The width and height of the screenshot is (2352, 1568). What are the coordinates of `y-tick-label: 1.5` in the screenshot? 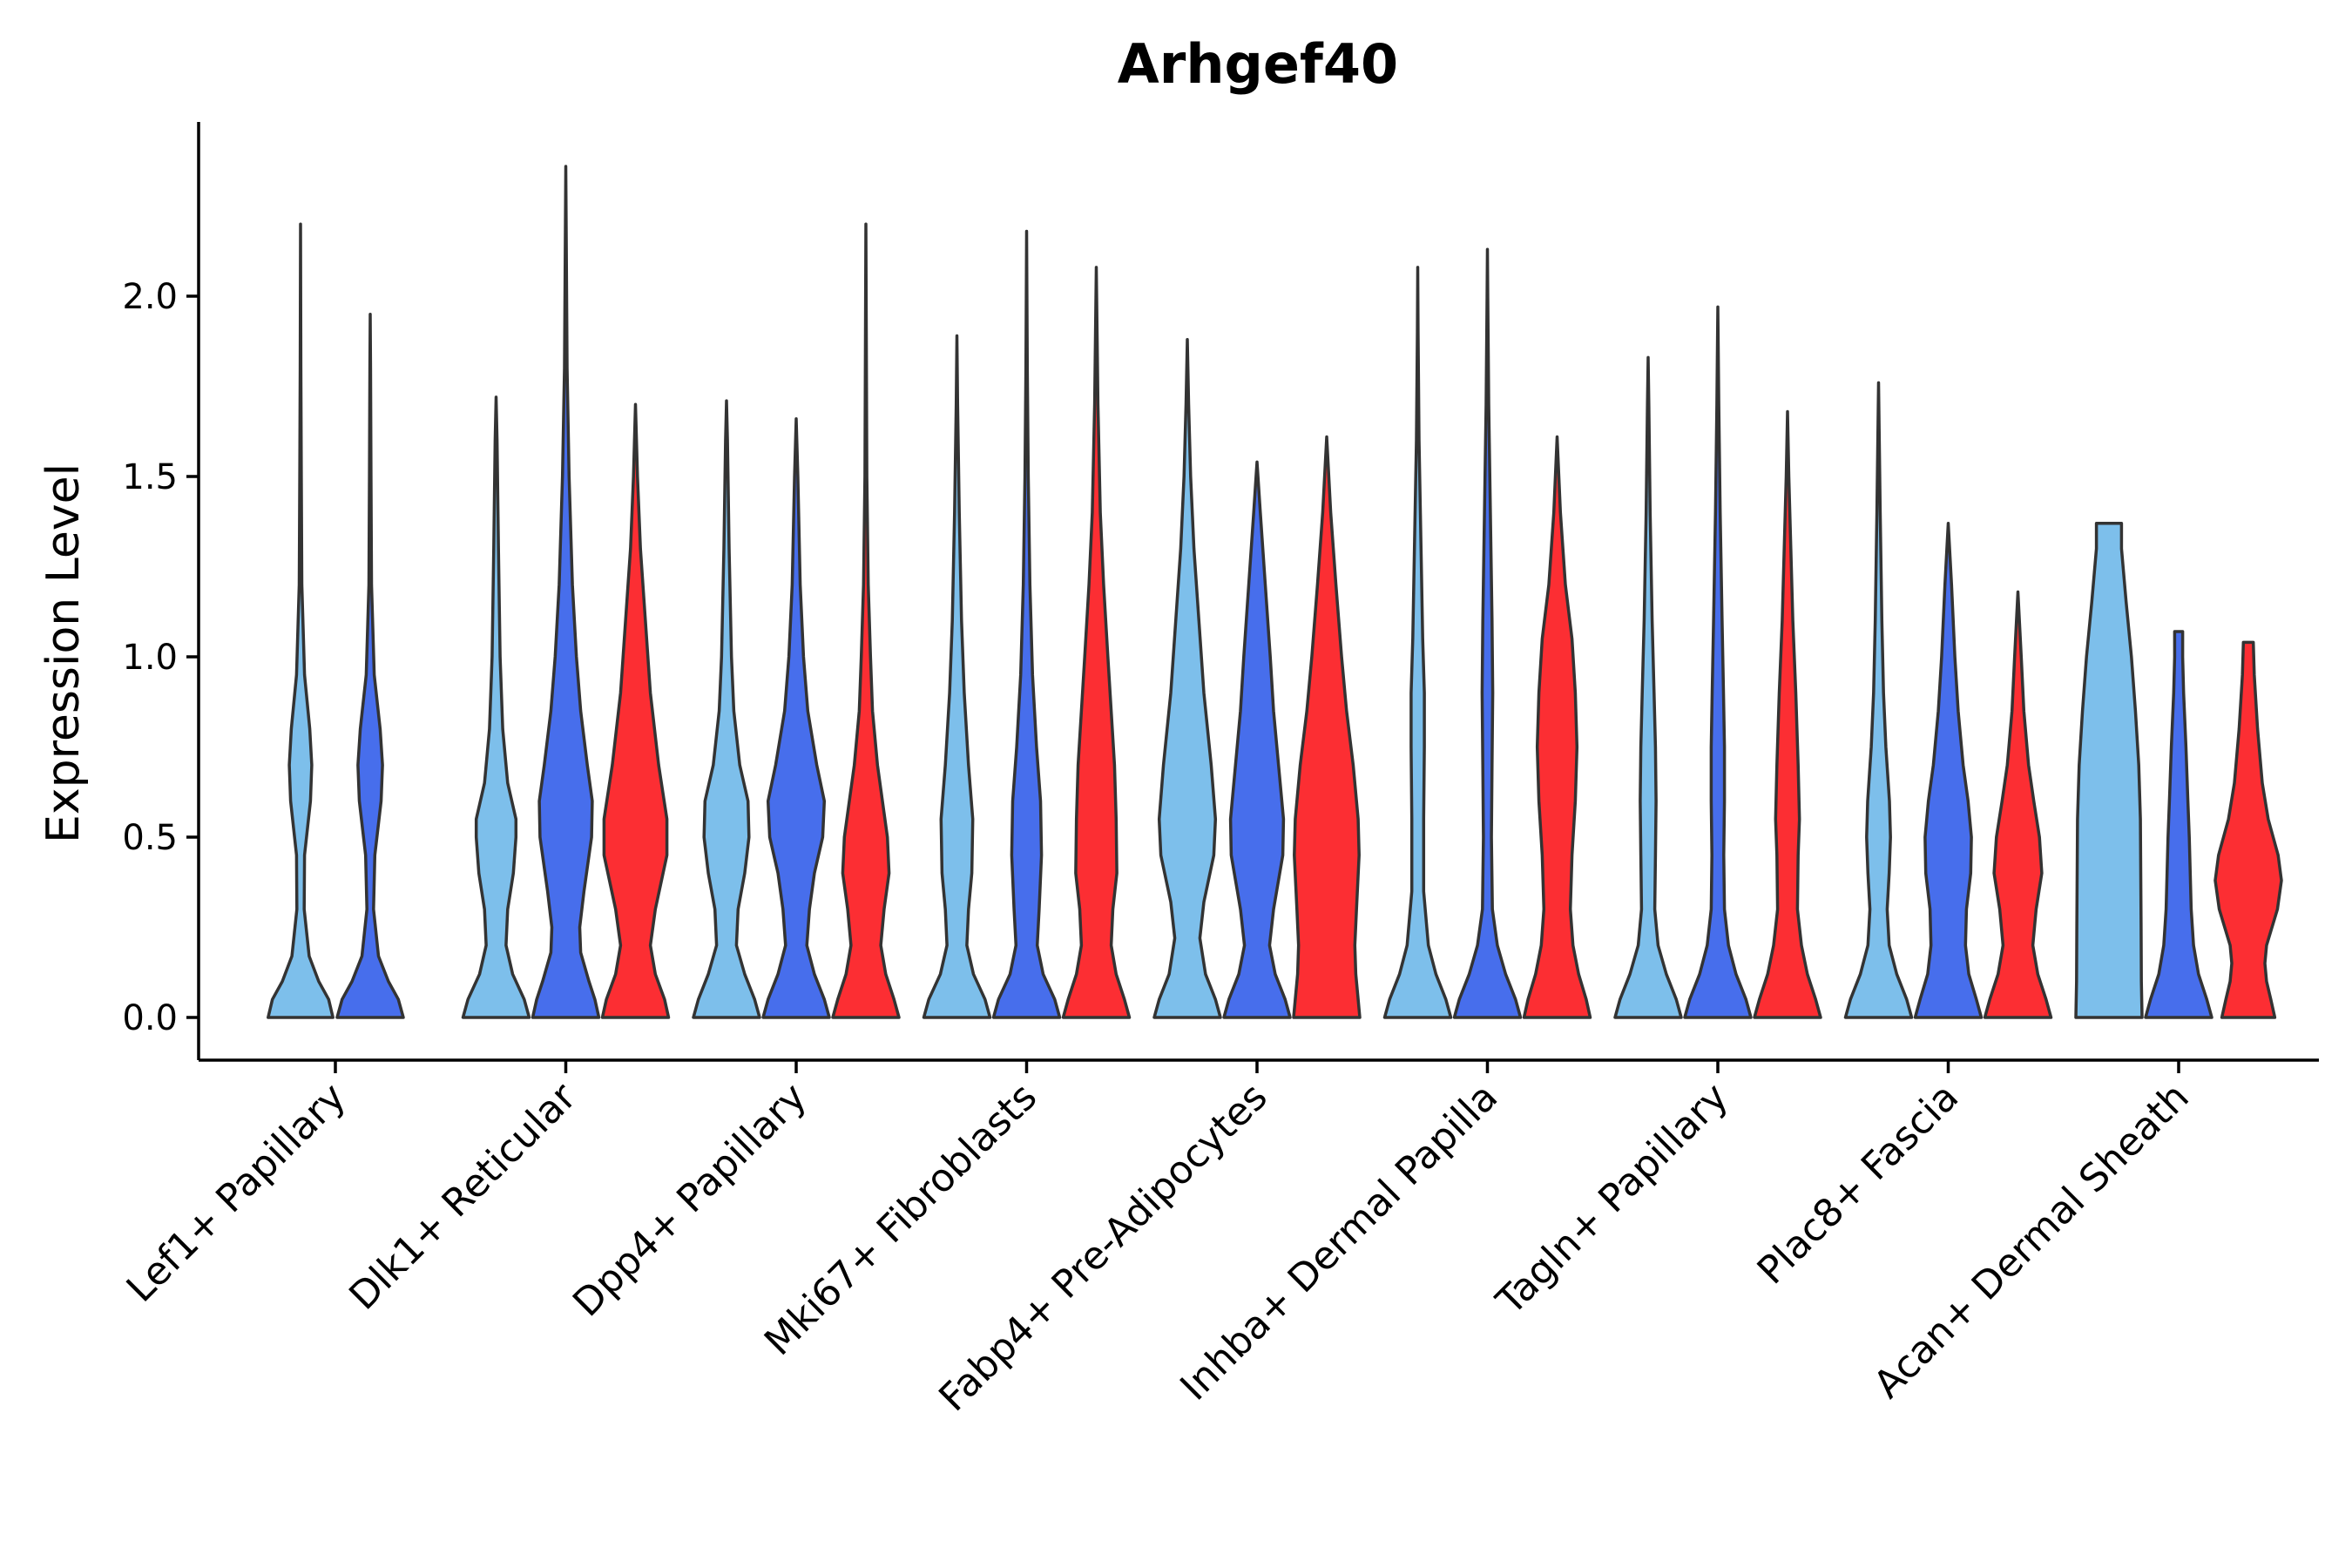 It's located at (150, 477).